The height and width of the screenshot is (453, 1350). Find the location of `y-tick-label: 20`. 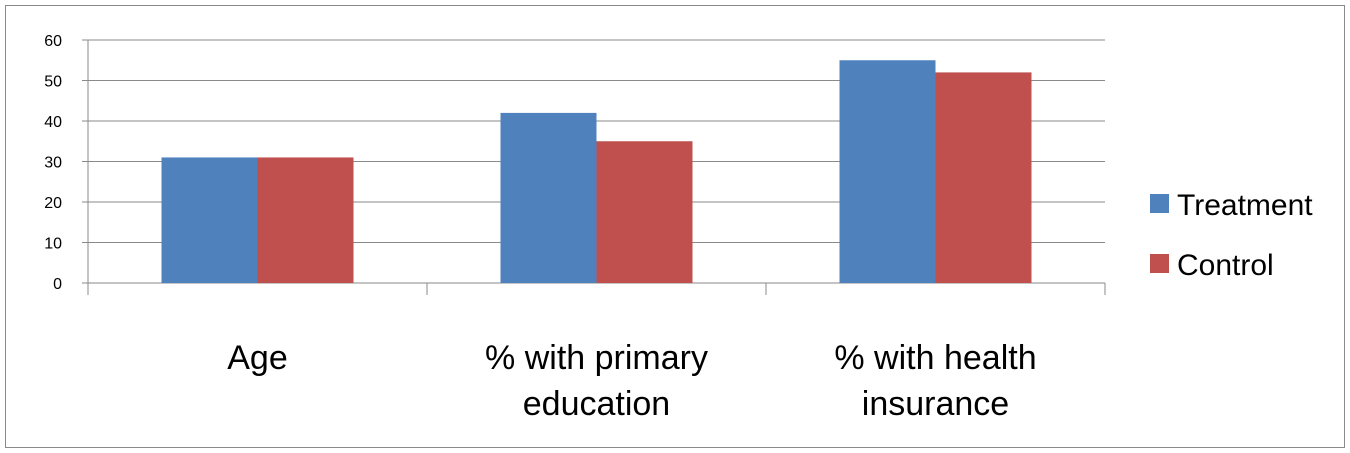

y-tick-label: 20 is located at coordinates (53, 203).